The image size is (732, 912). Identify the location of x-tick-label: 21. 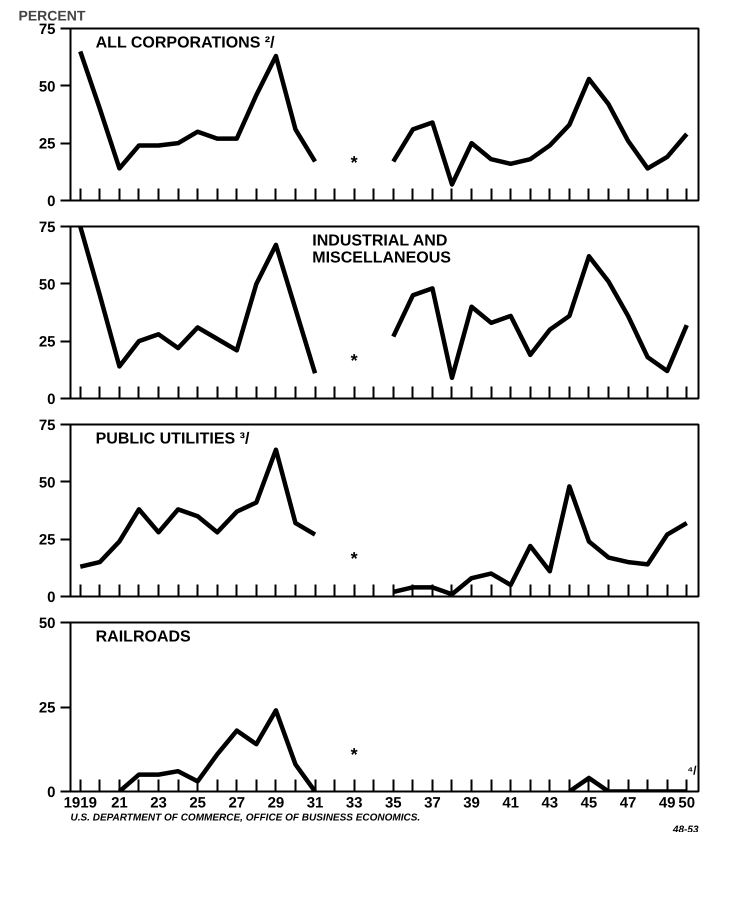
(119, 803).